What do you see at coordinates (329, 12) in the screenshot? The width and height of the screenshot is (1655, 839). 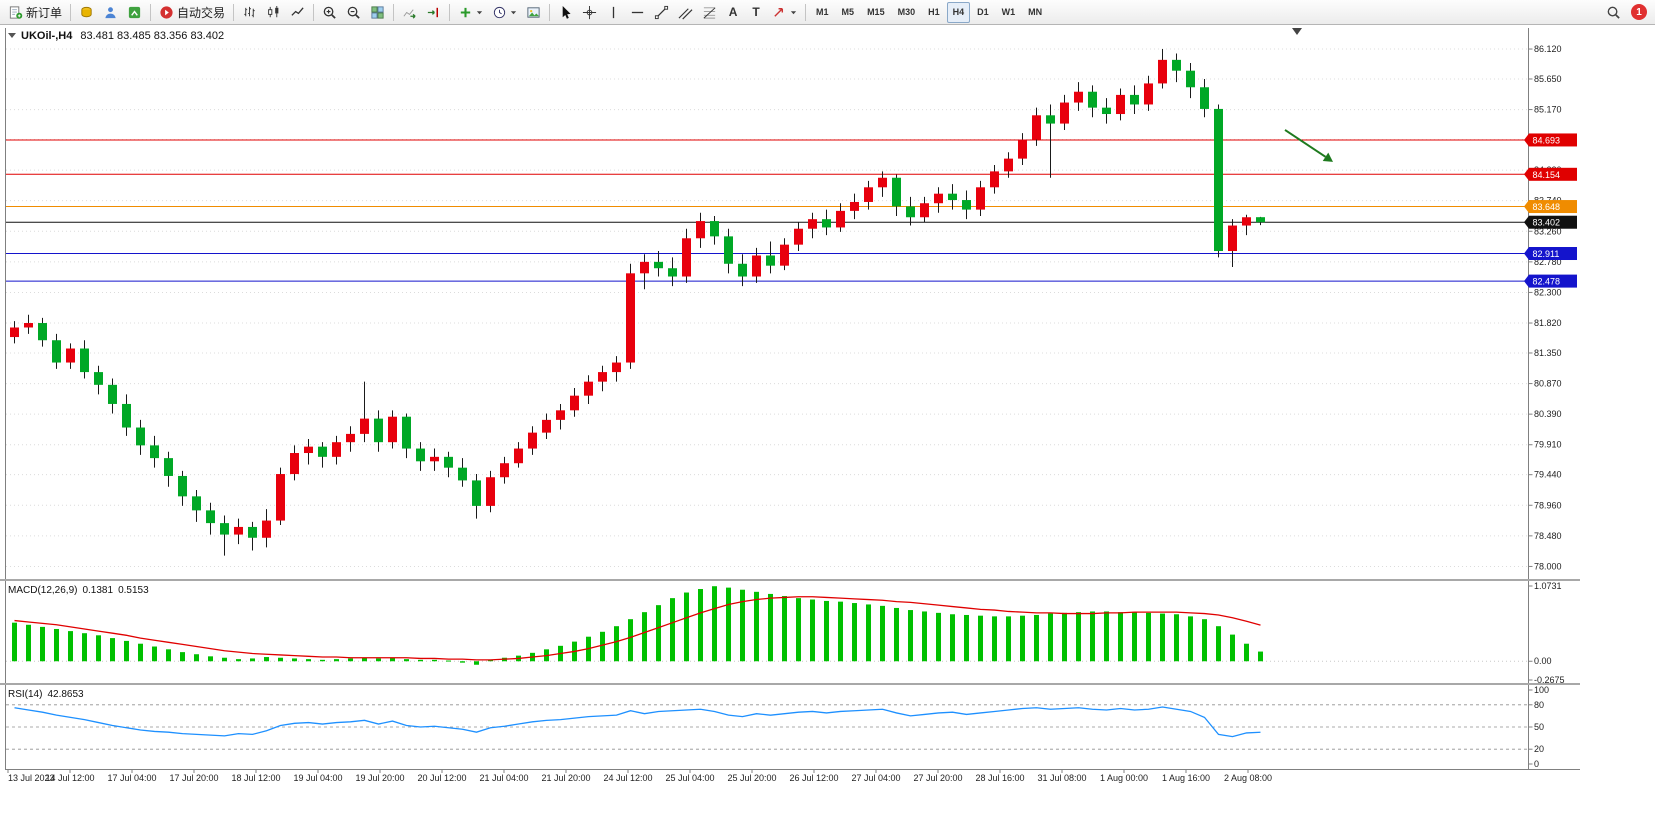 I see `zoom-in-button` at bounding box center [329, 12].